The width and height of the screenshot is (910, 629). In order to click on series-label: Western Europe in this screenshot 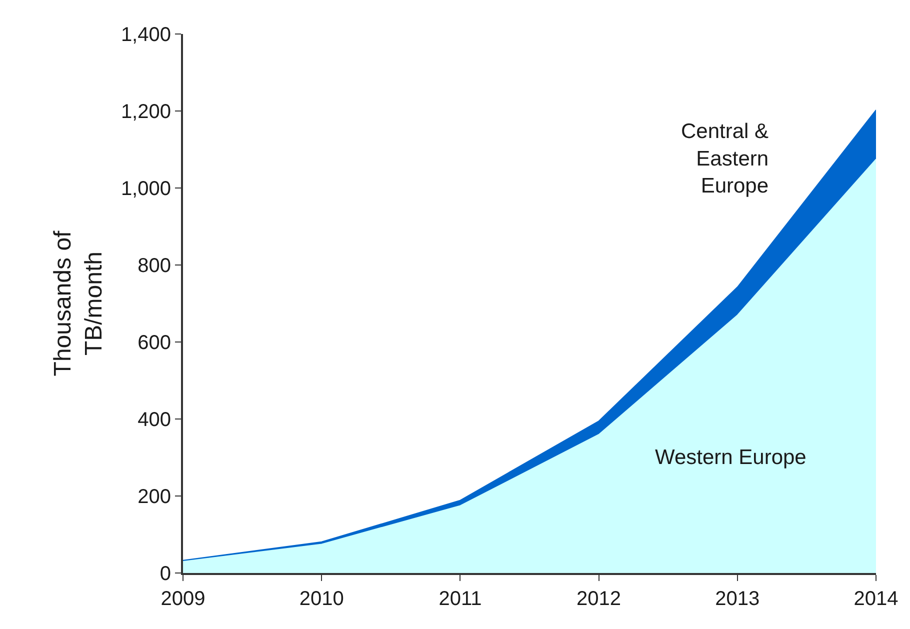, I will do `click(730, 457)`.